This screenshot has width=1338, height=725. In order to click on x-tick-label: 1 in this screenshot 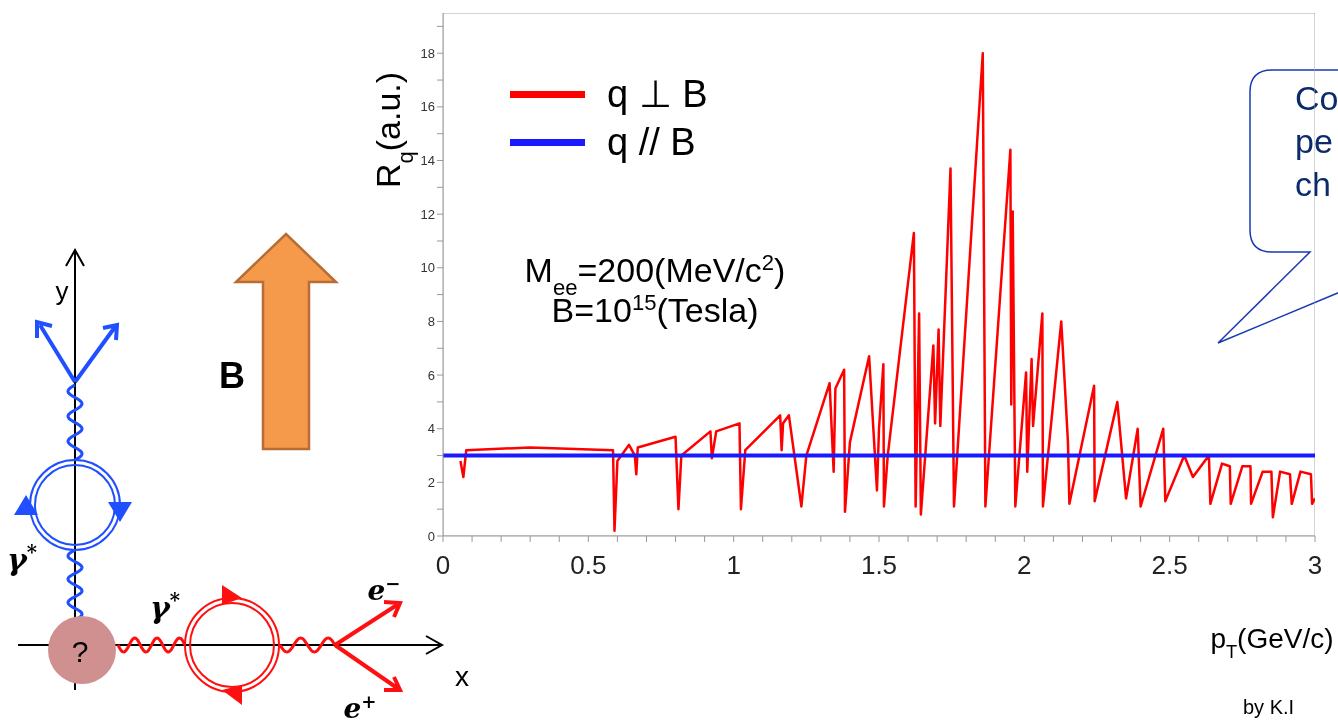, I will do `click(733, 565)`.